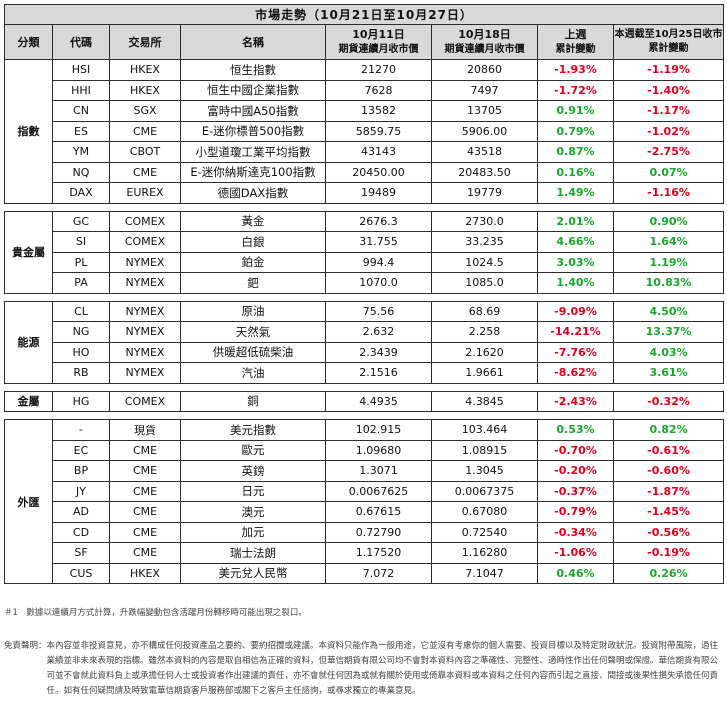 The image size is (727, 702). What do you see at coordinates (378, 283) in the screenshot?
I see `prev-close-cell: 1070.0` at bounding box center [378, 283].